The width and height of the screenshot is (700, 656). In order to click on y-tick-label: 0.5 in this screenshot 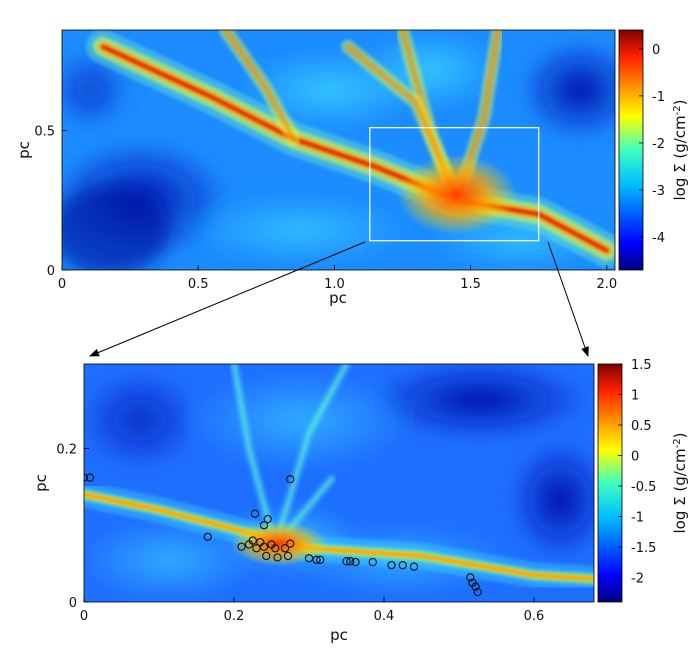, I will do `click(44, 131)`.